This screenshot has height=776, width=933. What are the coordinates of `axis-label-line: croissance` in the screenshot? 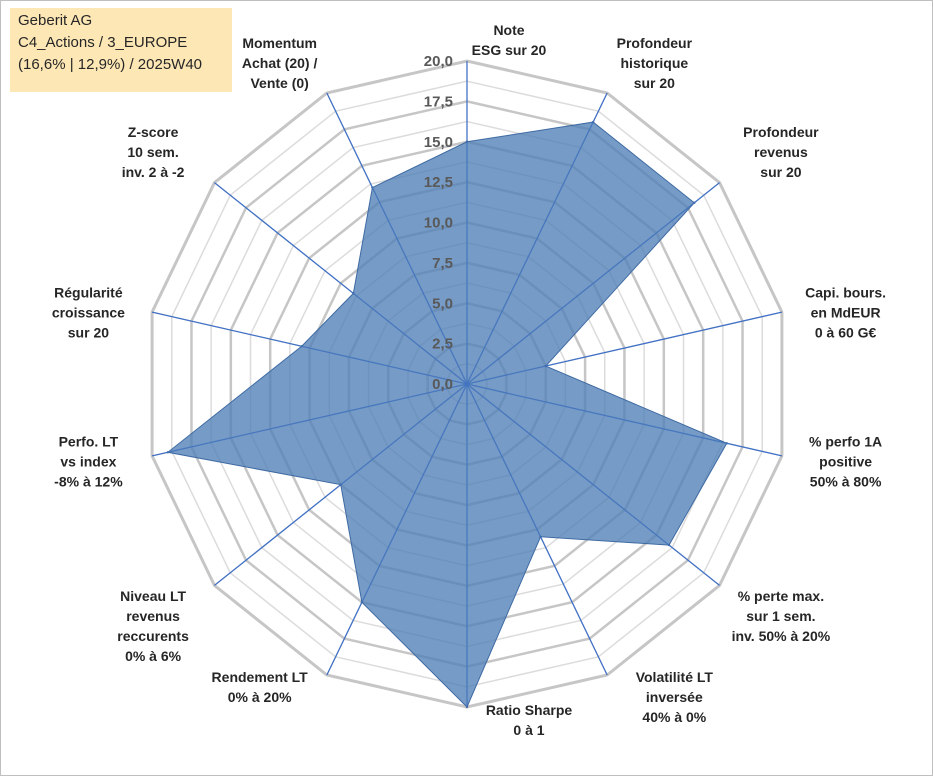 It's located at (88, 312).